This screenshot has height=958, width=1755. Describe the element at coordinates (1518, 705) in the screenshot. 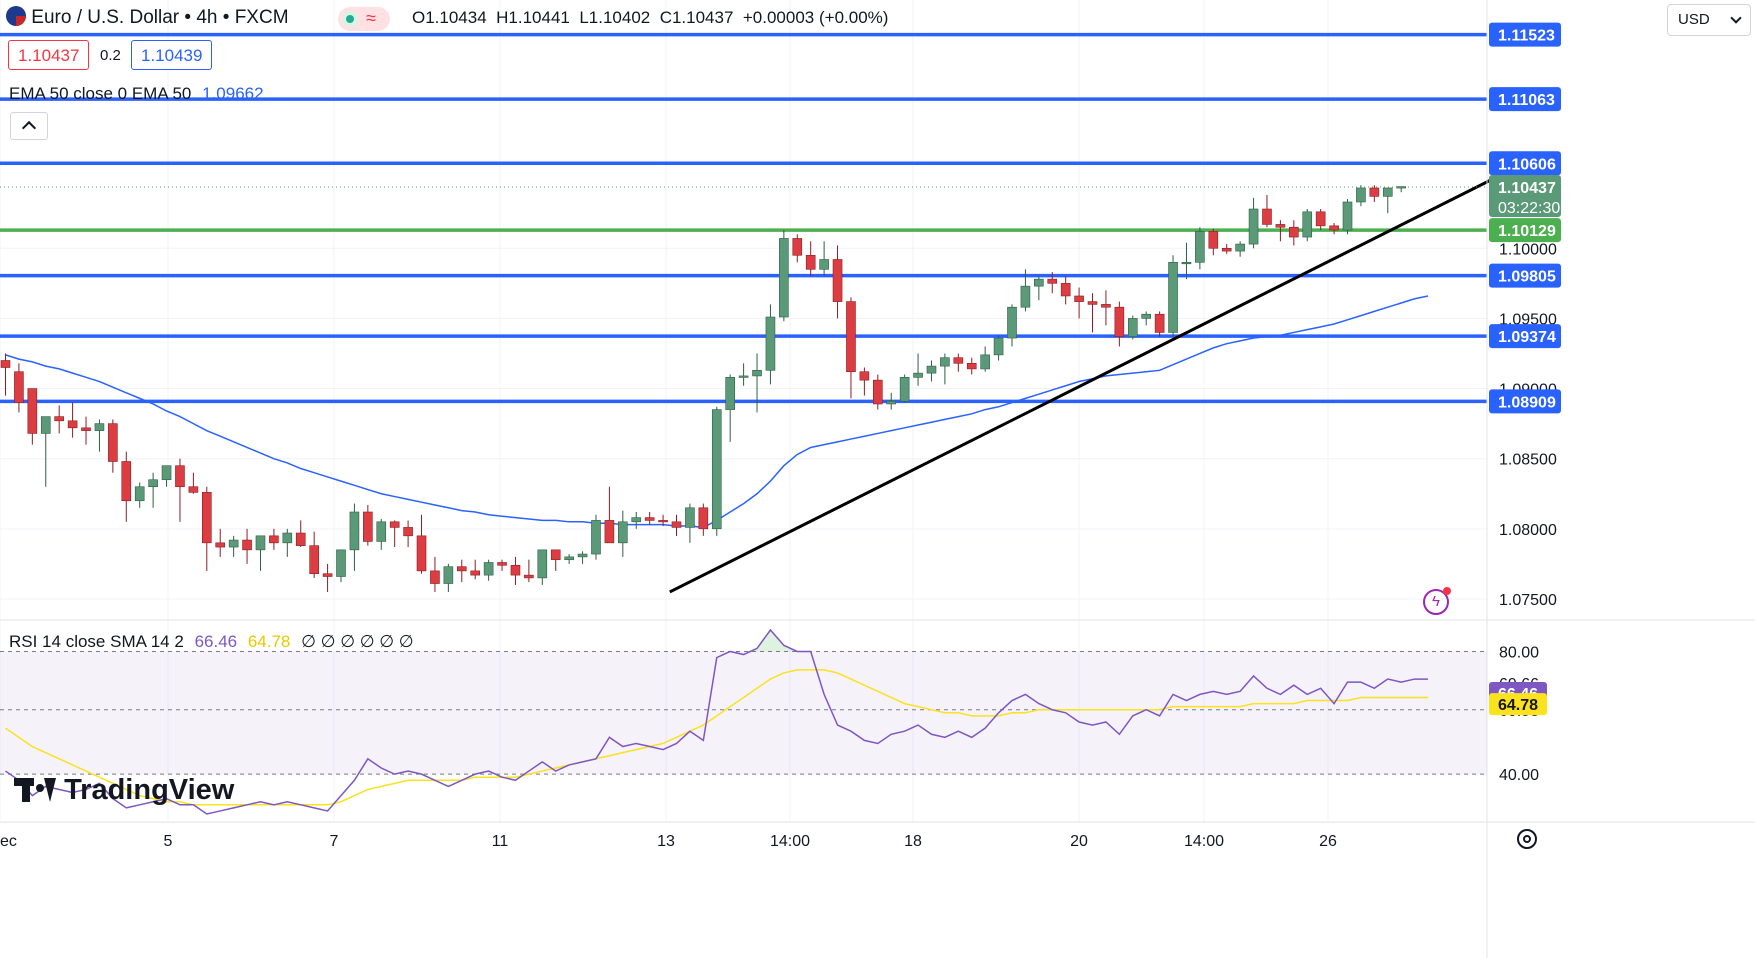

I see `rsi-sma-tag: 64.78` at that location.